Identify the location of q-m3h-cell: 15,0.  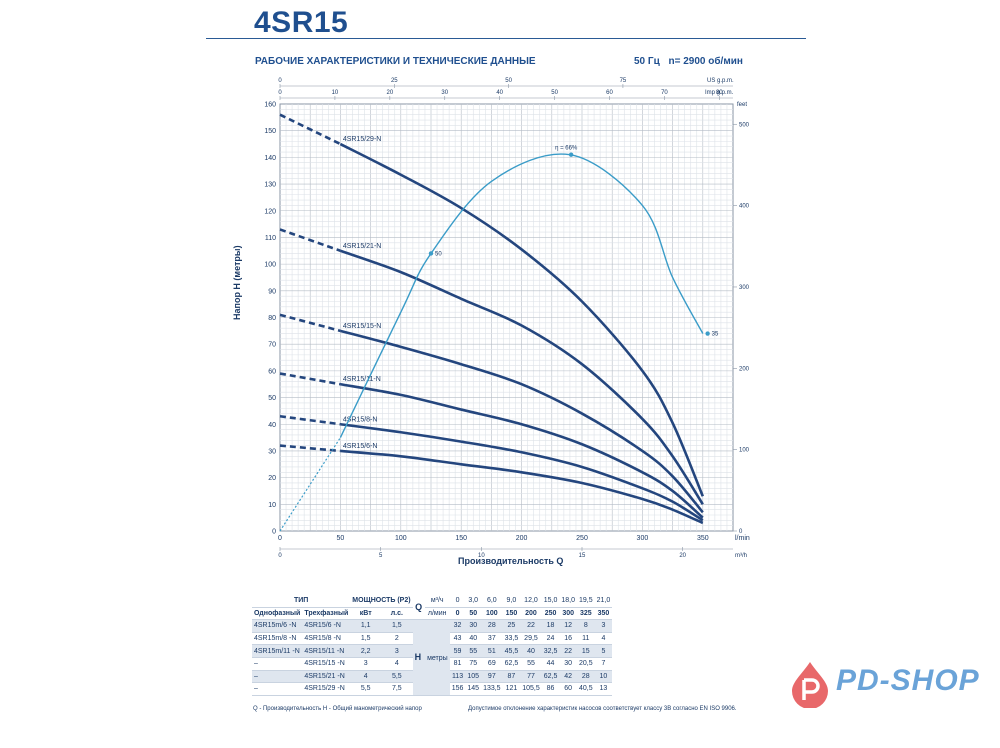
(550, 601).